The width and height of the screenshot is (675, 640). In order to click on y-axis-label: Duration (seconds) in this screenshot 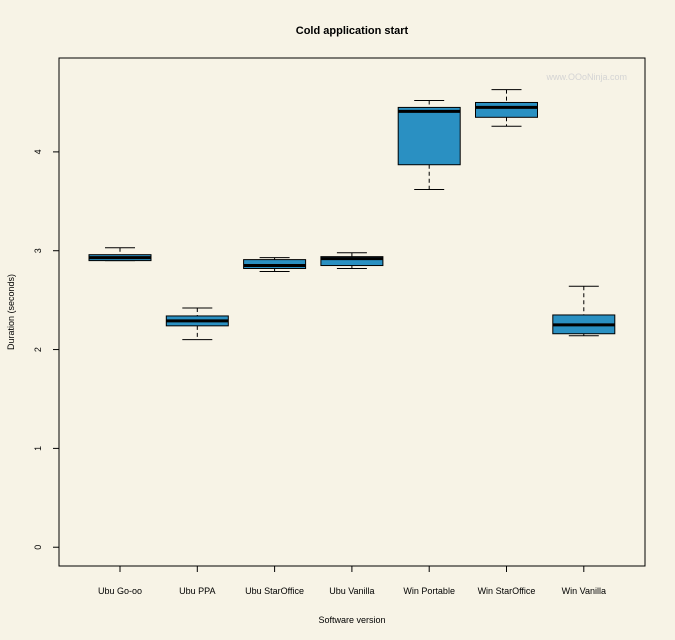, I will do `click(11, 312)`.